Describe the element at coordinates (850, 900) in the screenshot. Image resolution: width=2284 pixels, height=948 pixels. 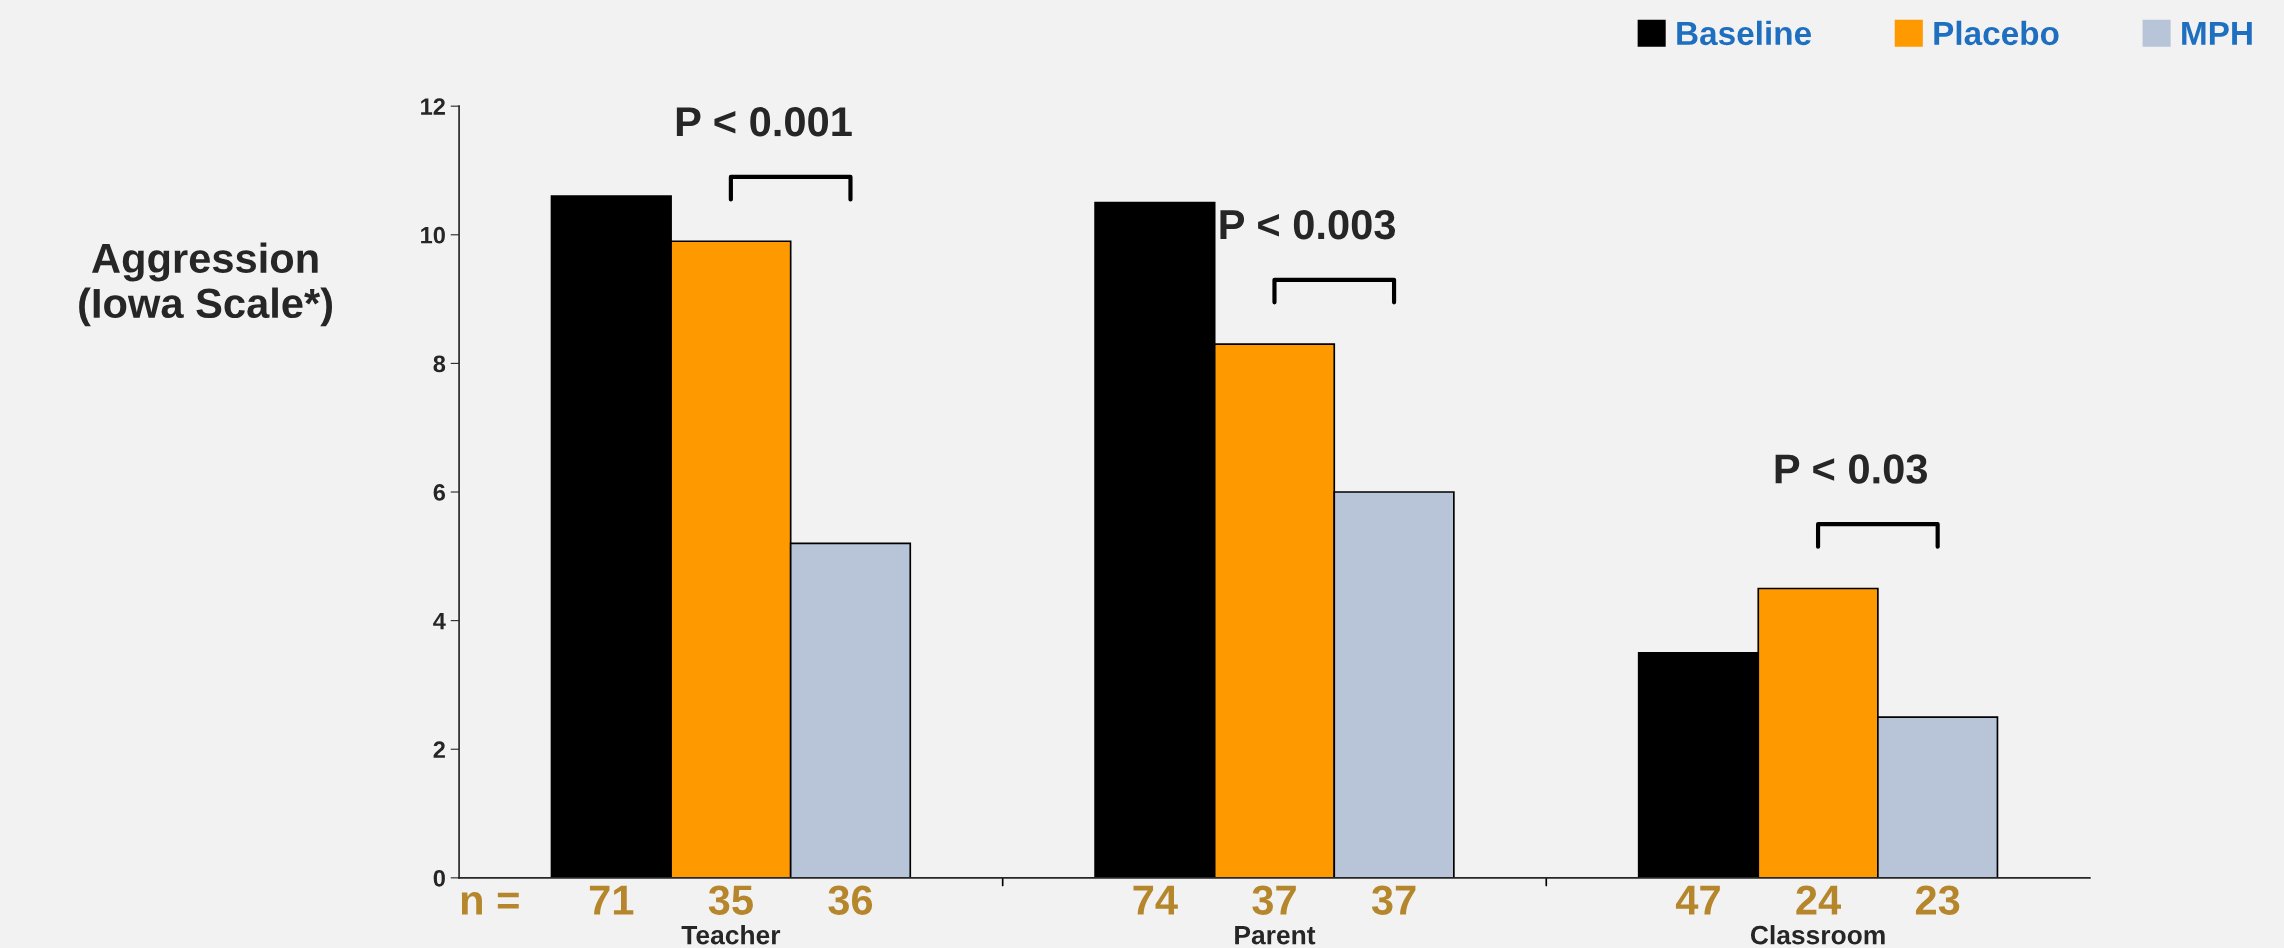
I see `text: 36` at that location.